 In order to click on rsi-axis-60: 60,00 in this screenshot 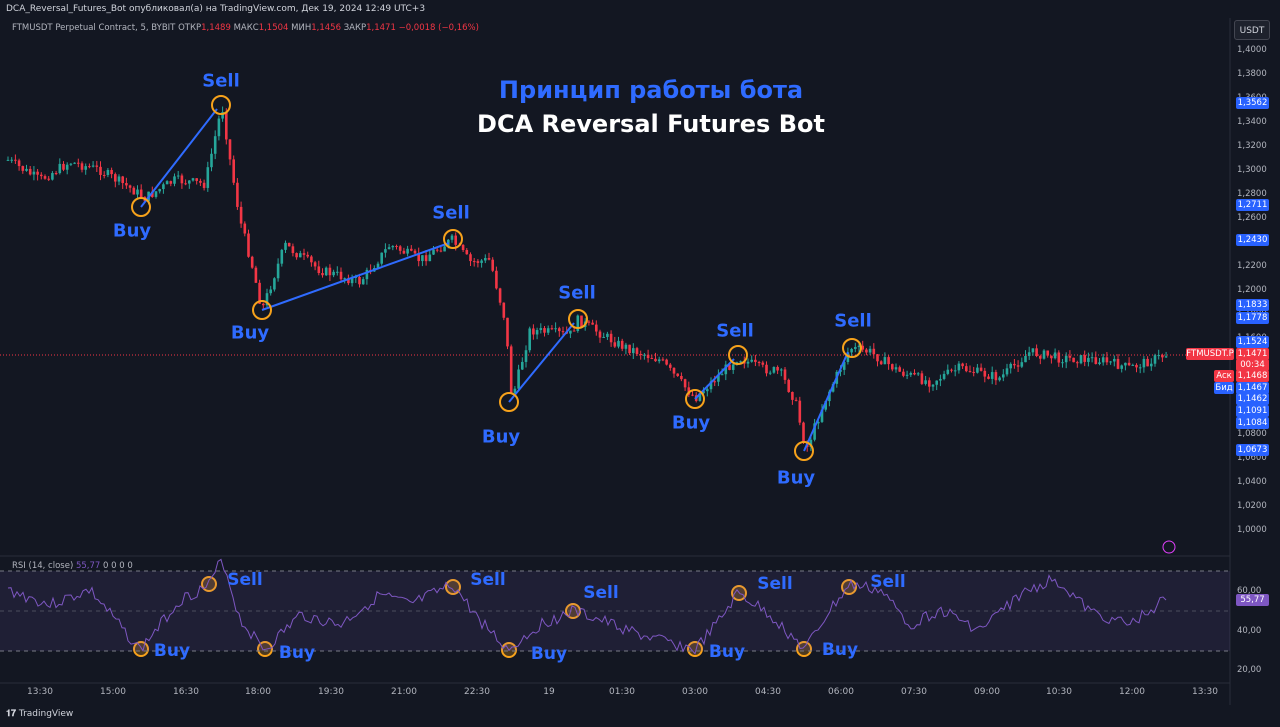, I will do `click(1249, 591)`.